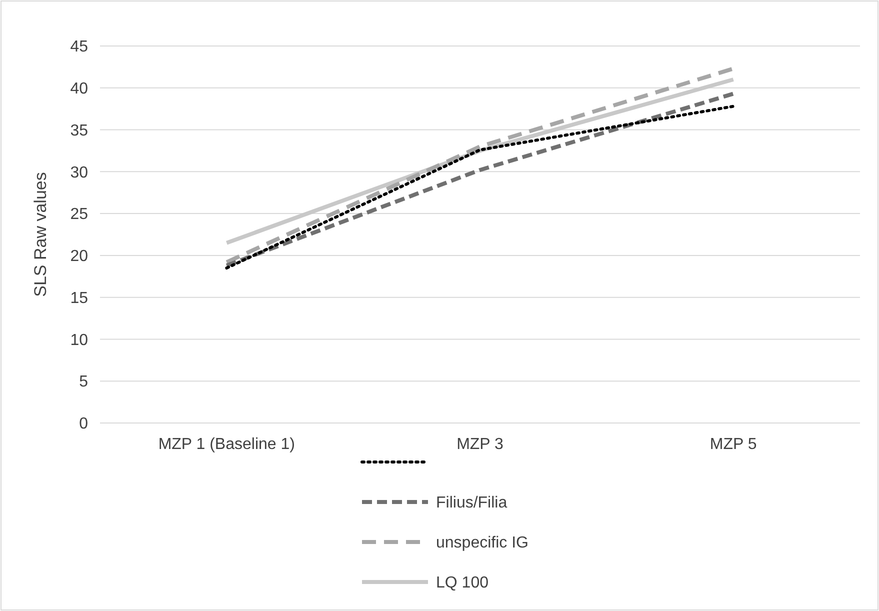 The height and width of the screenshot is (611, 879). What do you see at coordinates (83, 424) in the screenshot?
I see `y-tick-label: 0` at bounding box center [83, 424].